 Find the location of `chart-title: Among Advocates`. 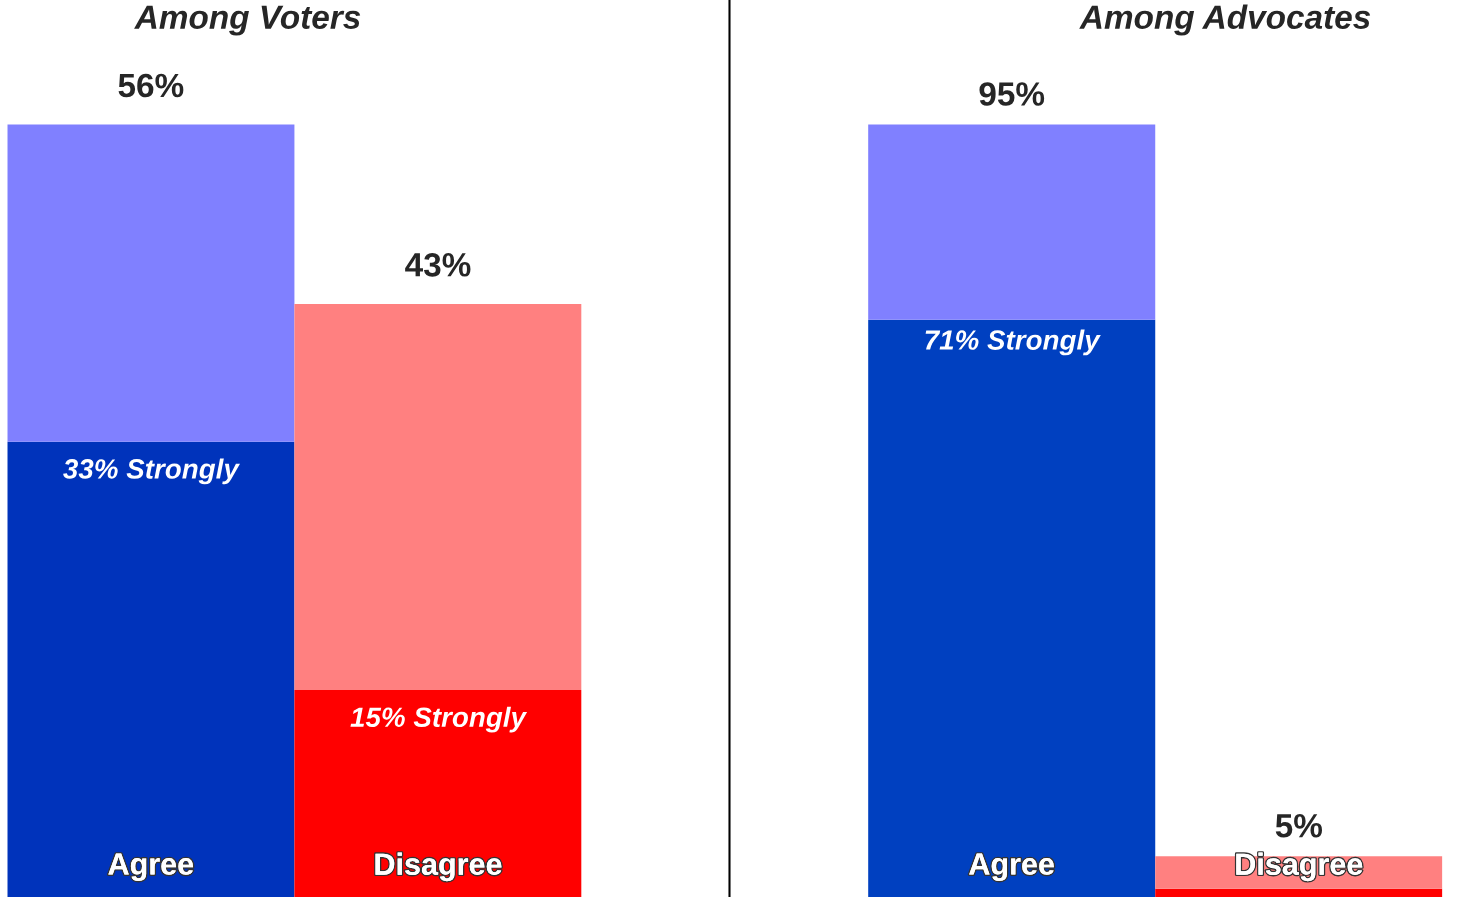

chart-title: Among Advocates is located at coordinates (1225, 20).